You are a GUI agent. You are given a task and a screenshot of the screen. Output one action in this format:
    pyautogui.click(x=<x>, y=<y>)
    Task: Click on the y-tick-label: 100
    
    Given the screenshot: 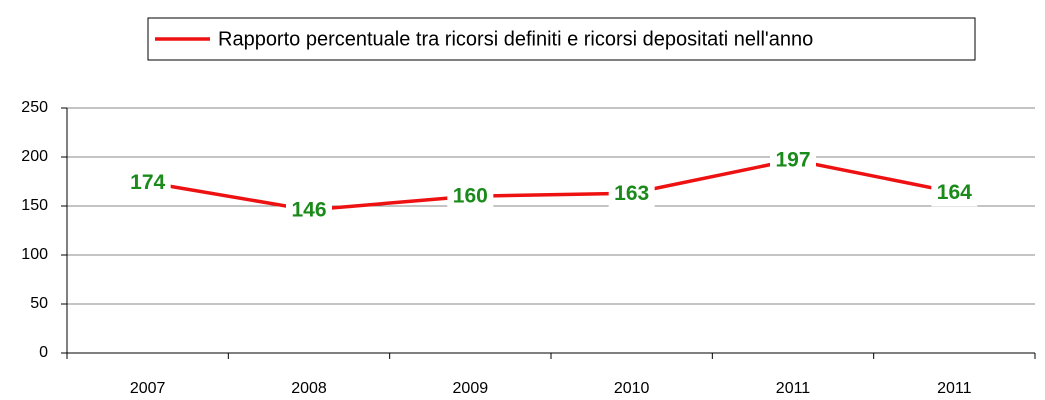 What is the action you would take?
    pyautogui.click(x=34, y=254)
    